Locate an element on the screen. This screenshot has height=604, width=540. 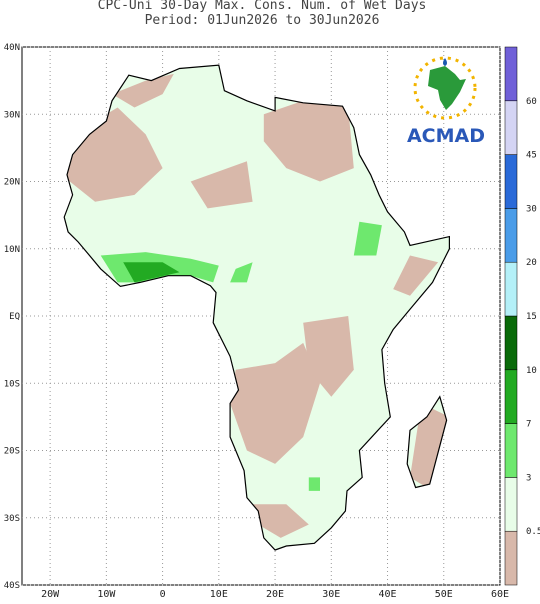
colorbar-label: 3 is located at coordinates (528, 478).